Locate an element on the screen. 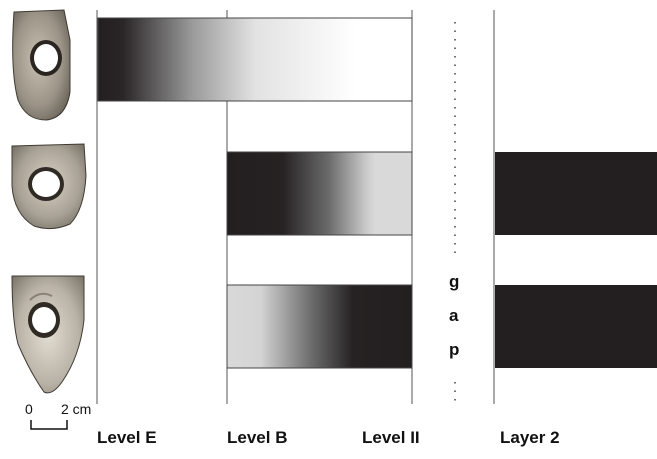 This screenshot has height=459, width=657. level-e-label: Level E is located at coordinates (127, 437).